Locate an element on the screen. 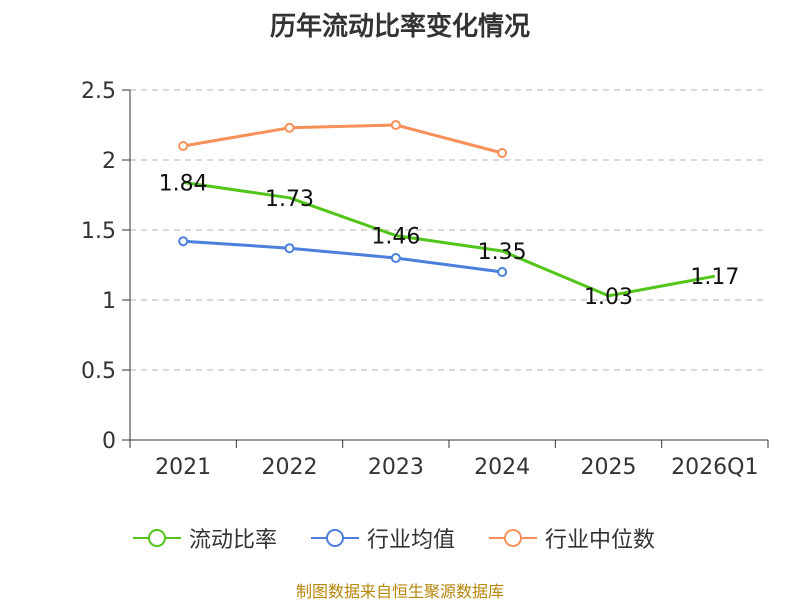 This screenshot has width=800, height=602. y-tick-label: 1 is located at coordinates (109, 301).